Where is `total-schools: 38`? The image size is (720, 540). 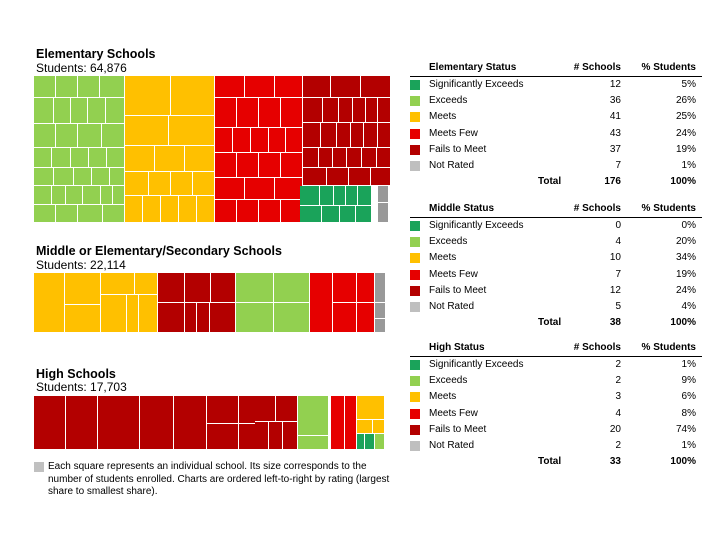 total-schools: 38 is located at coordinates (615, 323).